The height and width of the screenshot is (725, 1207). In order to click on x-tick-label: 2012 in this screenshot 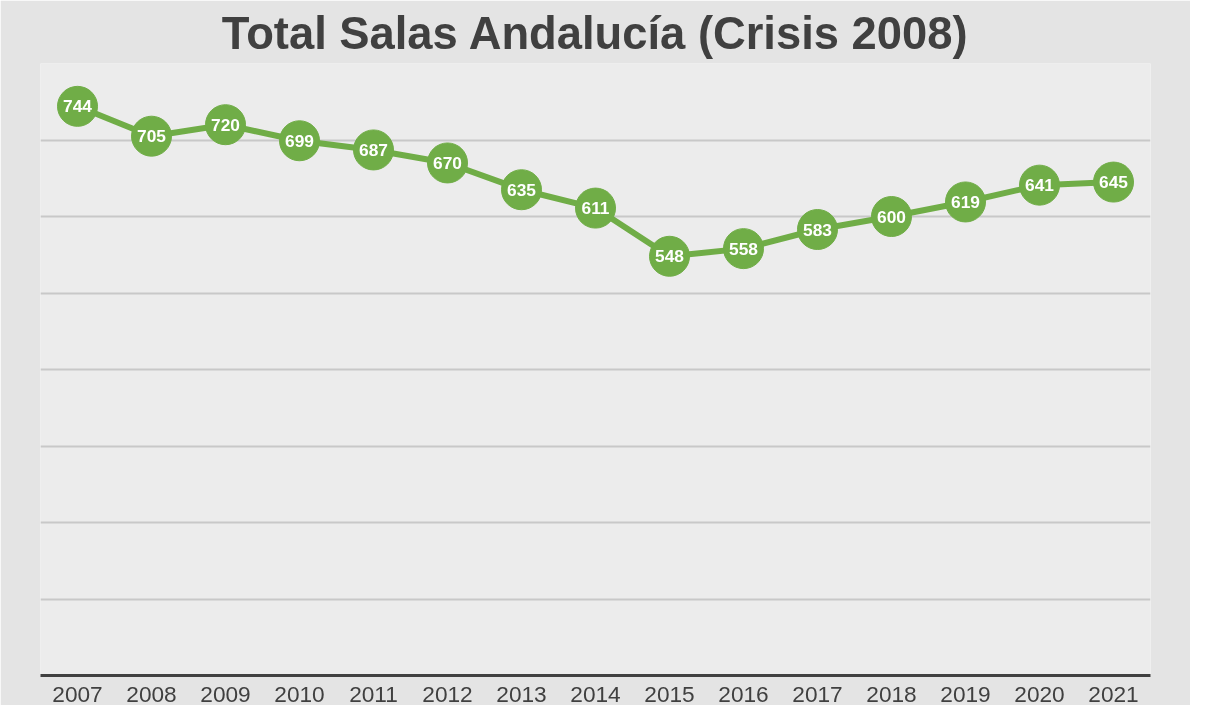, I will do `click(447, 693)`.